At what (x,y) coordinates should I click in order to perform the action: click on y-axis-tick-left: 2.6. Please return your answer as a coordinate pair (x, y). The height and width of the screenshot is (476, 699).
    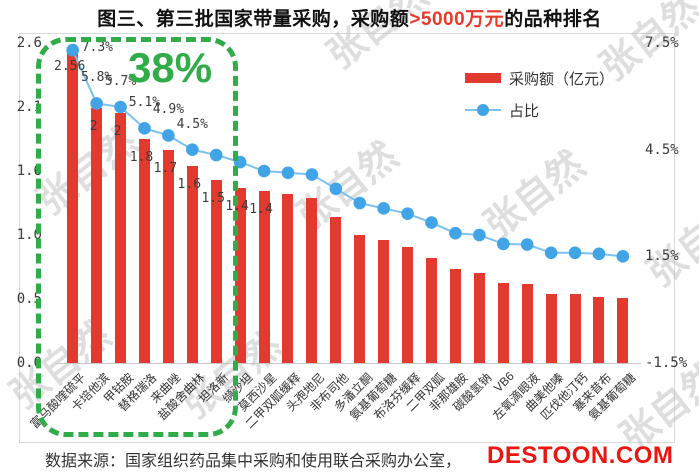
    Looking at the image, I should click on (29, 43).